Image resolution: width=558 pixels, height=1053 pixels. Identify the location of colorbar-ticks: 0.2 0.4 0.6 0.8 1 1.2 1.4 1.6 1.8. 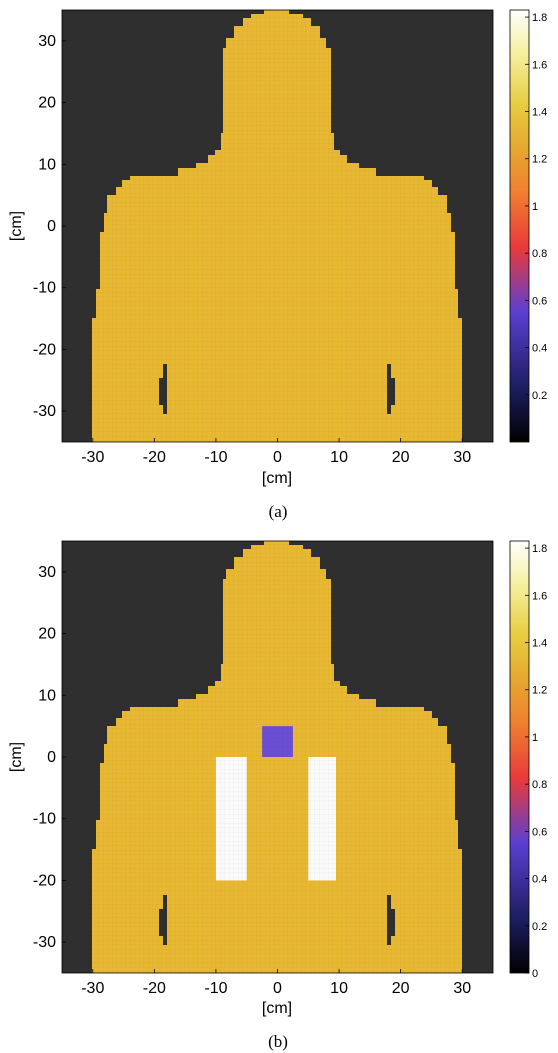
(536, 207).